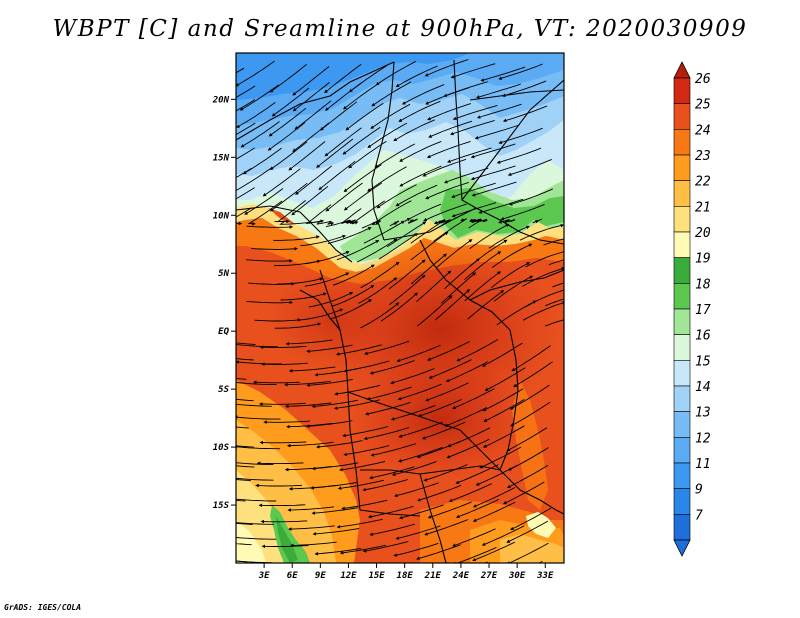 Image resolution: width=800 pixels, height=618 pixels. I want to click on colorbar-label: 12, so click(703, 438).